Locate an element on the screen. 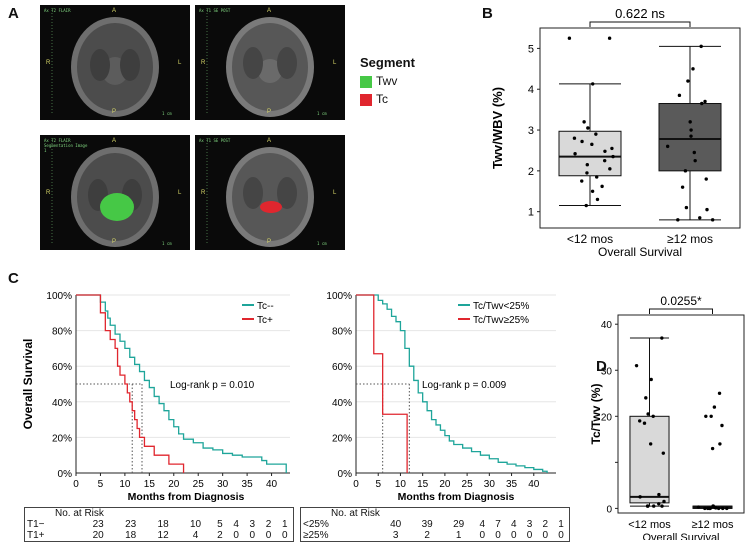  brain-scan-icon is located at coordinates (105, 63).